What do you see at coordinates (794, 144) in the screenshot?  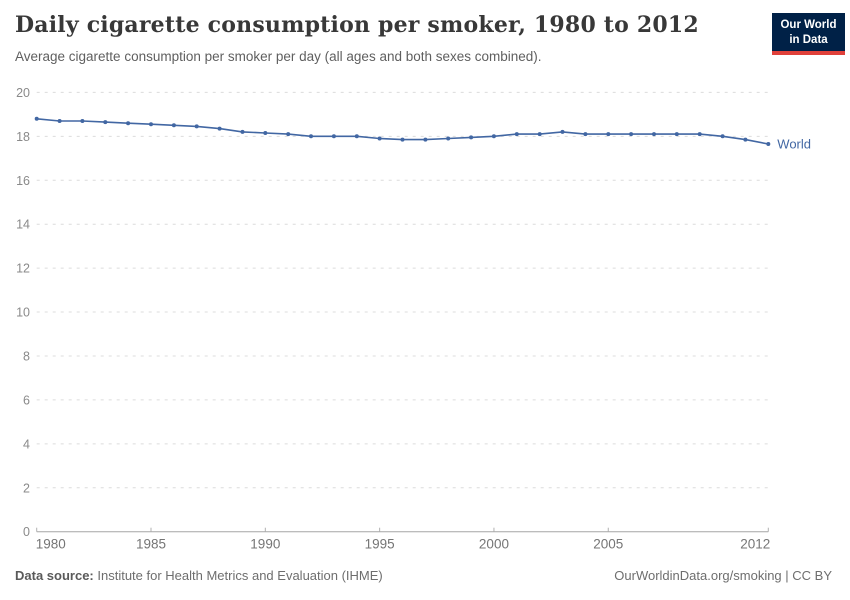 I see `series-label-world: World` at bounding box center [794, 144].